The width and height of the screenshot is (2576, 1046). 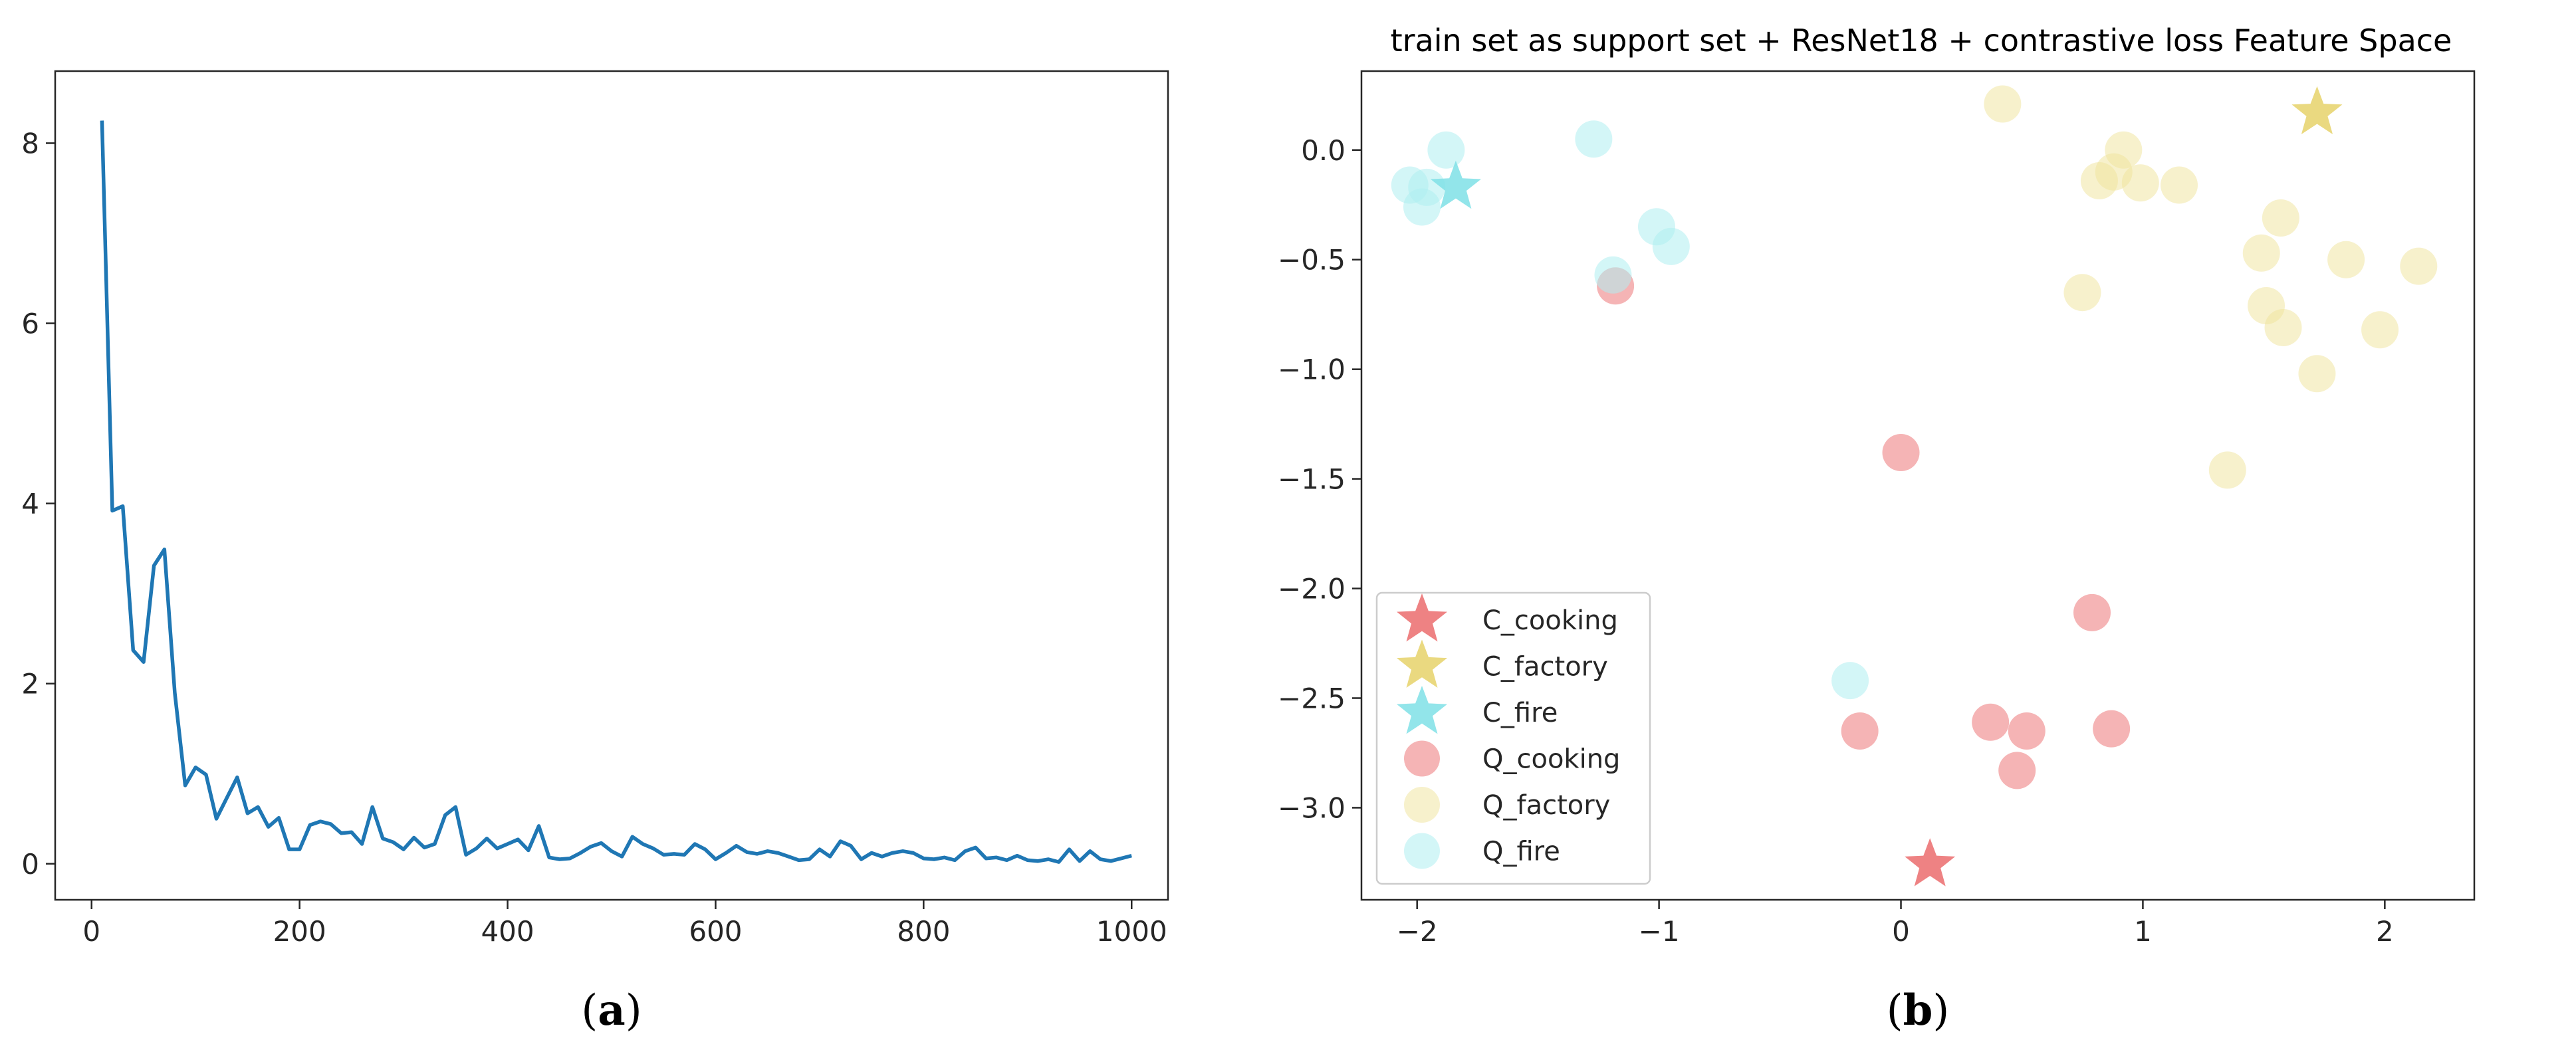 I want to click on legend-label-c-factory: C_factory, so click(x=1545, y=667).